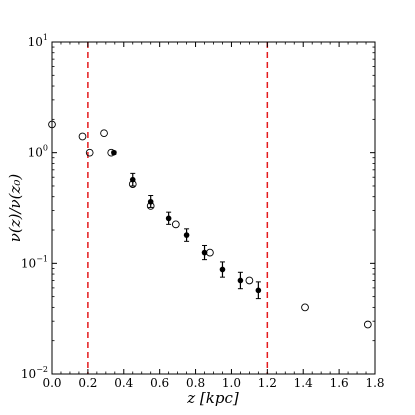  I want to click on y-axis-label: ν(z)/ν(z₀), so click(15, 208).